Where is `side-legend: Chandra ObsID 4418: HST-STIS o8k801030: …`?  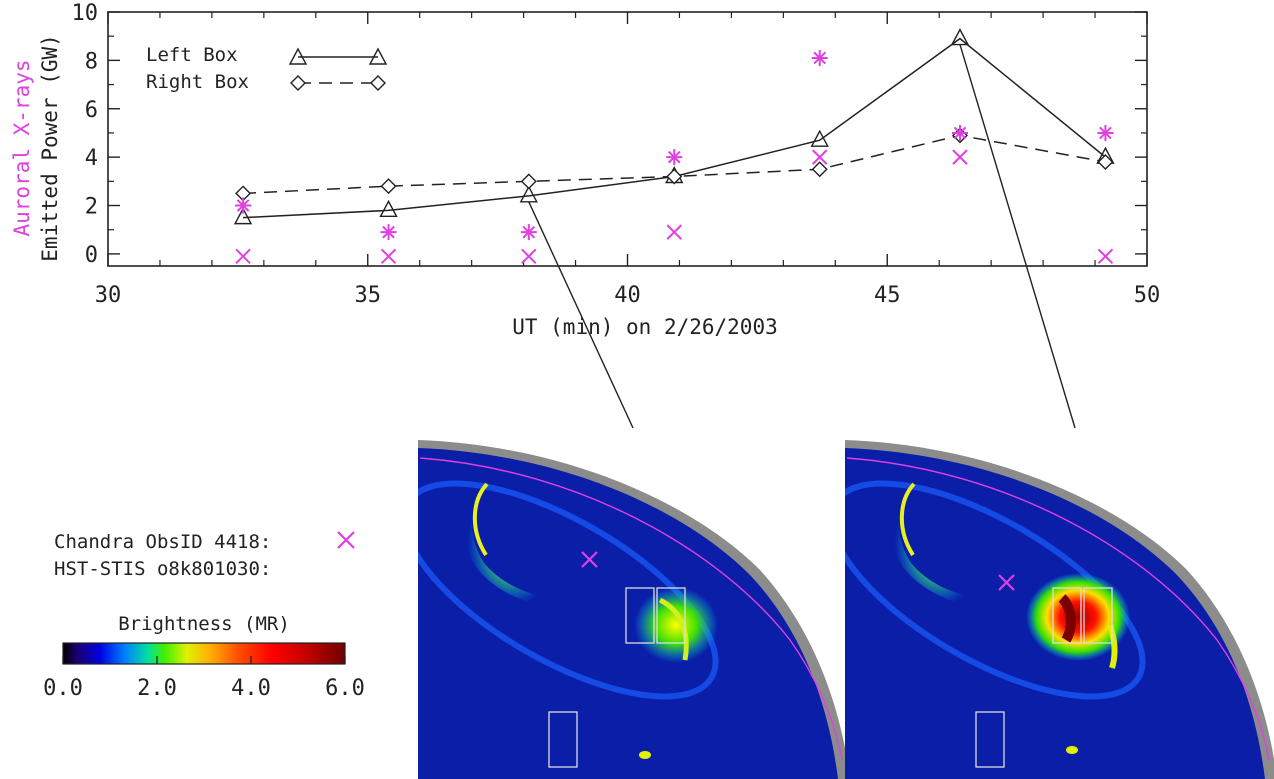
side-legend: Chandra ObsID 4418: HST-STIS o8k801030: … is located at coordinates (204, 616).